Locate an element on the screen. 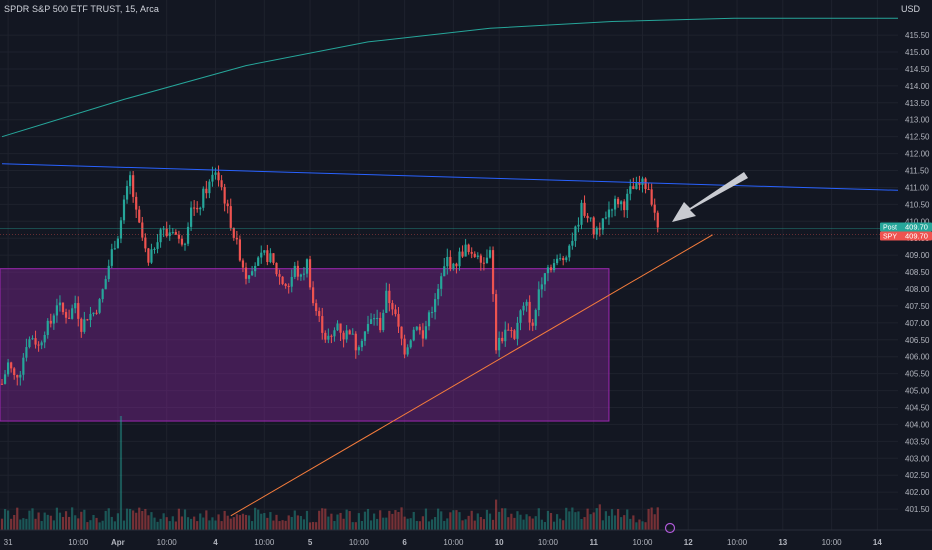  currency-label: USD is located at coordinates (910, 9).